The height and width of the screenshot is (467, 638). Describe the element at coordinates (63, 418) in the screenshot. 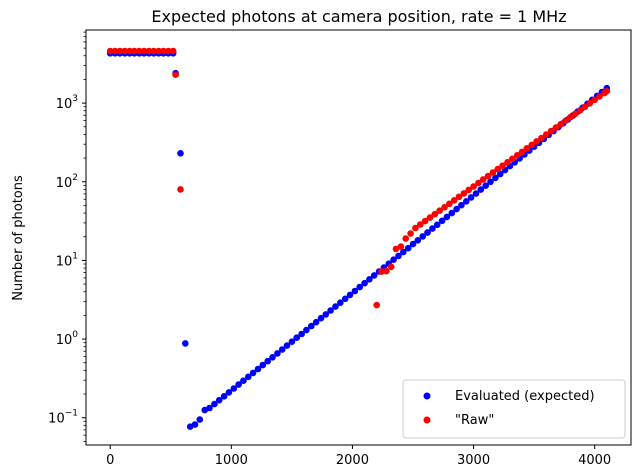

I see `y-tick-label: 10⁻¹` at that location.